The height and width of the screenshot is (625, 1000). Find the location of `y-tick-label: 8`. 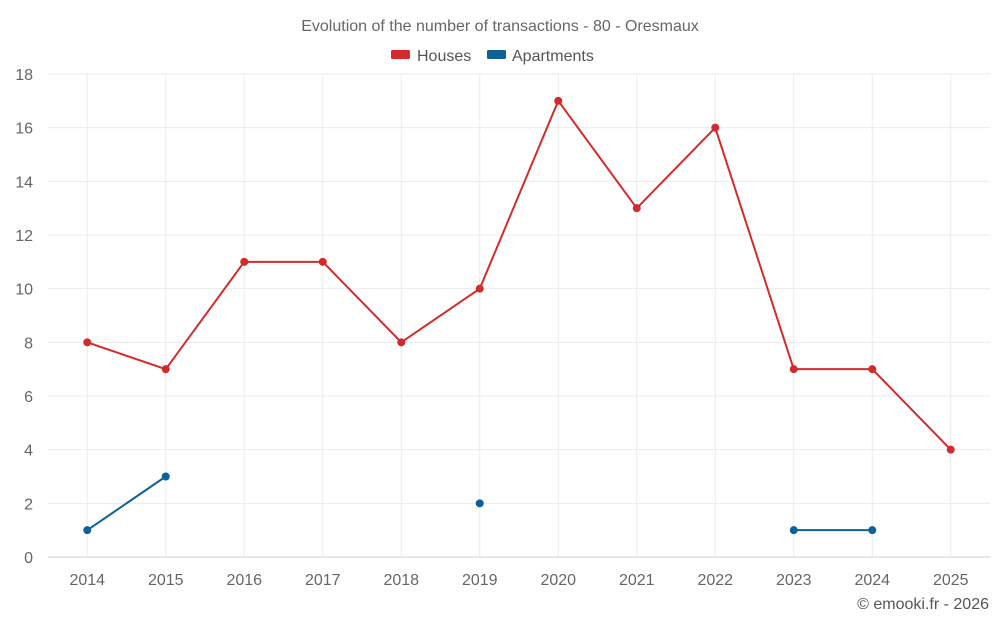

y-tick-label: 8 is located at coordinates (28, 343).